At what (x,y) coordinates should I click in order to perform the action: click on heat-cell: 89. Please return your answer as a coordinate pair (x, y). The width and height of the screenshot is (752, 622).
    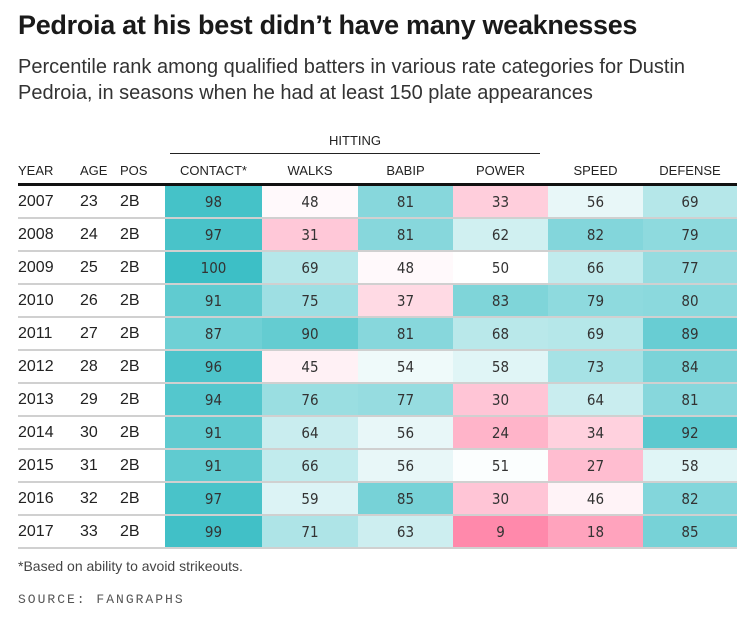
    Looking at the image, I should click on (690, 334).